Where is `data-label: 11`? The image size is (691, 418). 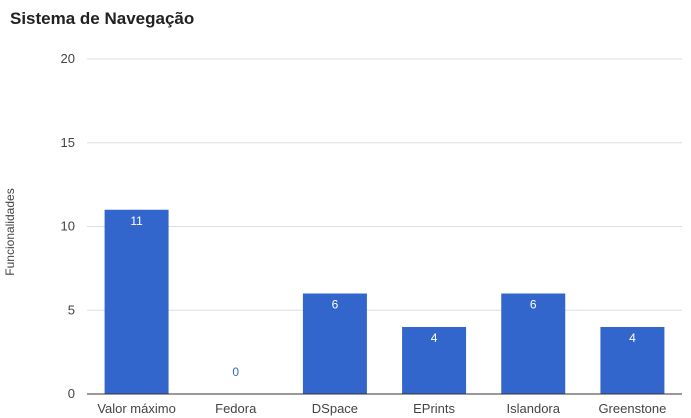 data-label: 11 is located at coordinates (136, 221).